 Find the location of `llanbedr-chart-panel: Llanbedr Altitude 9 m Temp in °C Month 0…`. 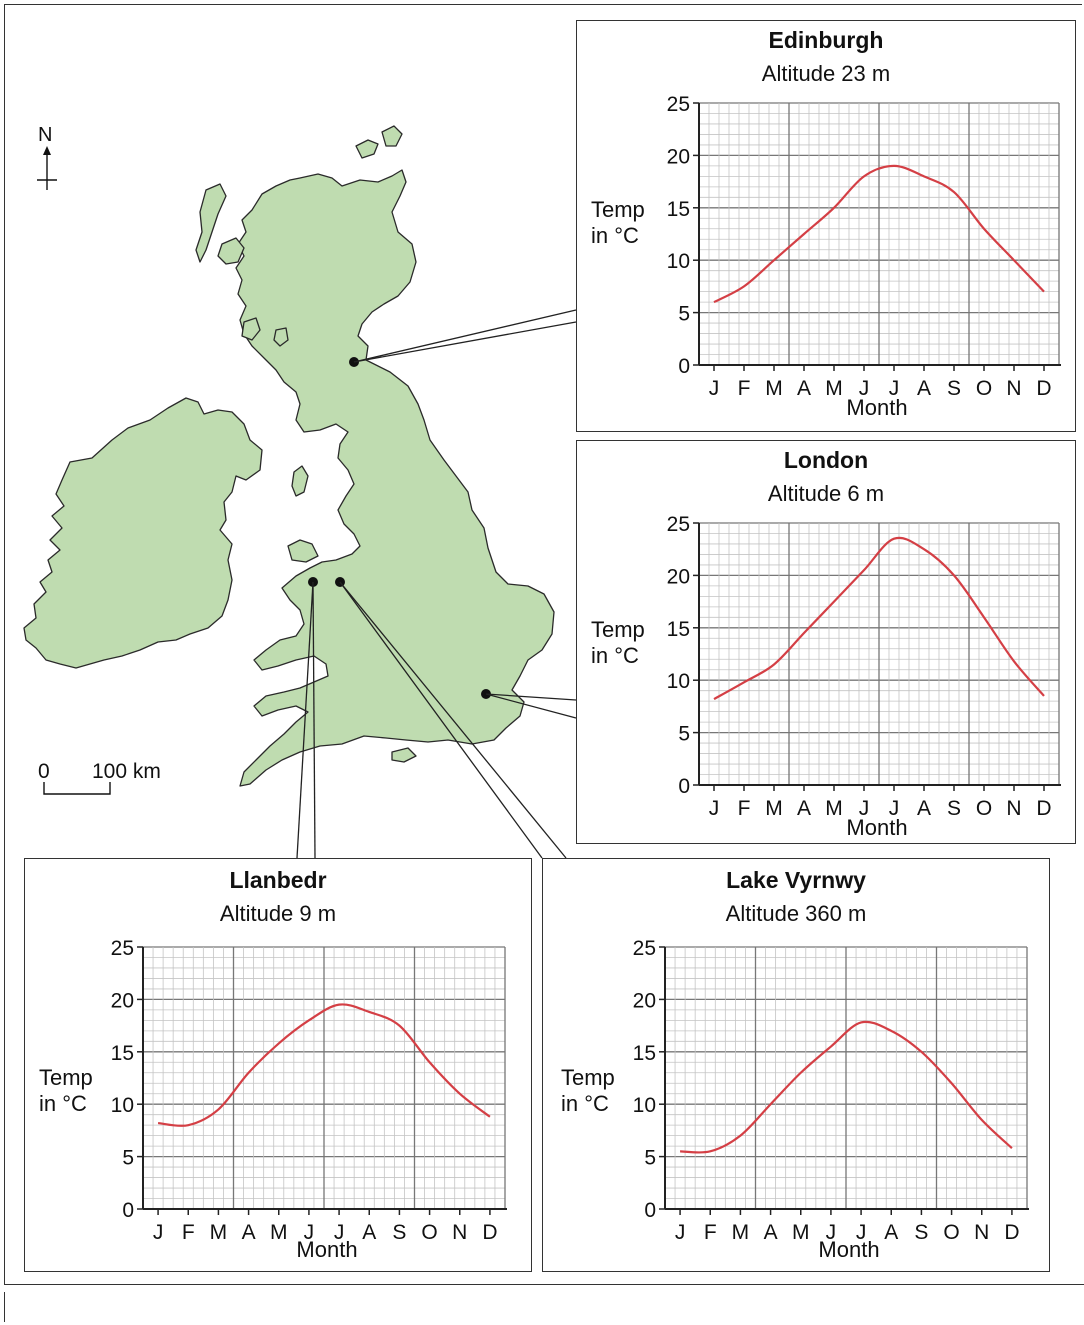

llanbedr-chart-panel: Llanbedr Altitude 9 m Temp in °C Month 0… is located at coordinates (278, 1065).